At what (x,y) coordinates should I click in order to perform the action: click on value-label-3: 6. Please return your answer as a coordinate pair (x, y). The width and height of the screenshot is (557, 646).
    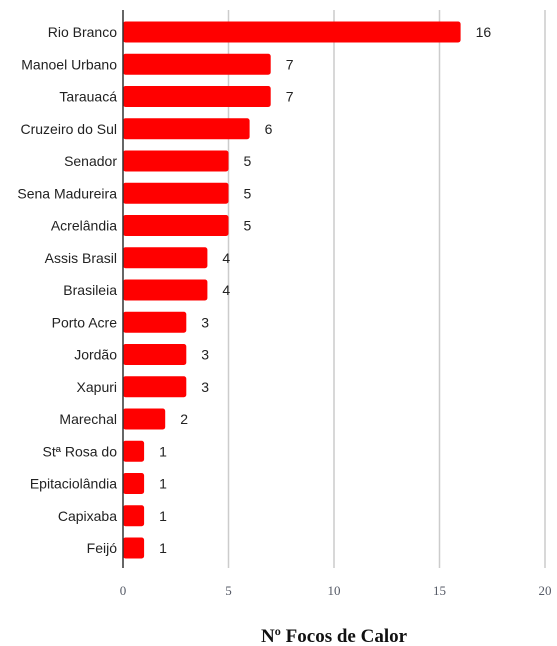
    Looking at the image, I should click on (269, 129).